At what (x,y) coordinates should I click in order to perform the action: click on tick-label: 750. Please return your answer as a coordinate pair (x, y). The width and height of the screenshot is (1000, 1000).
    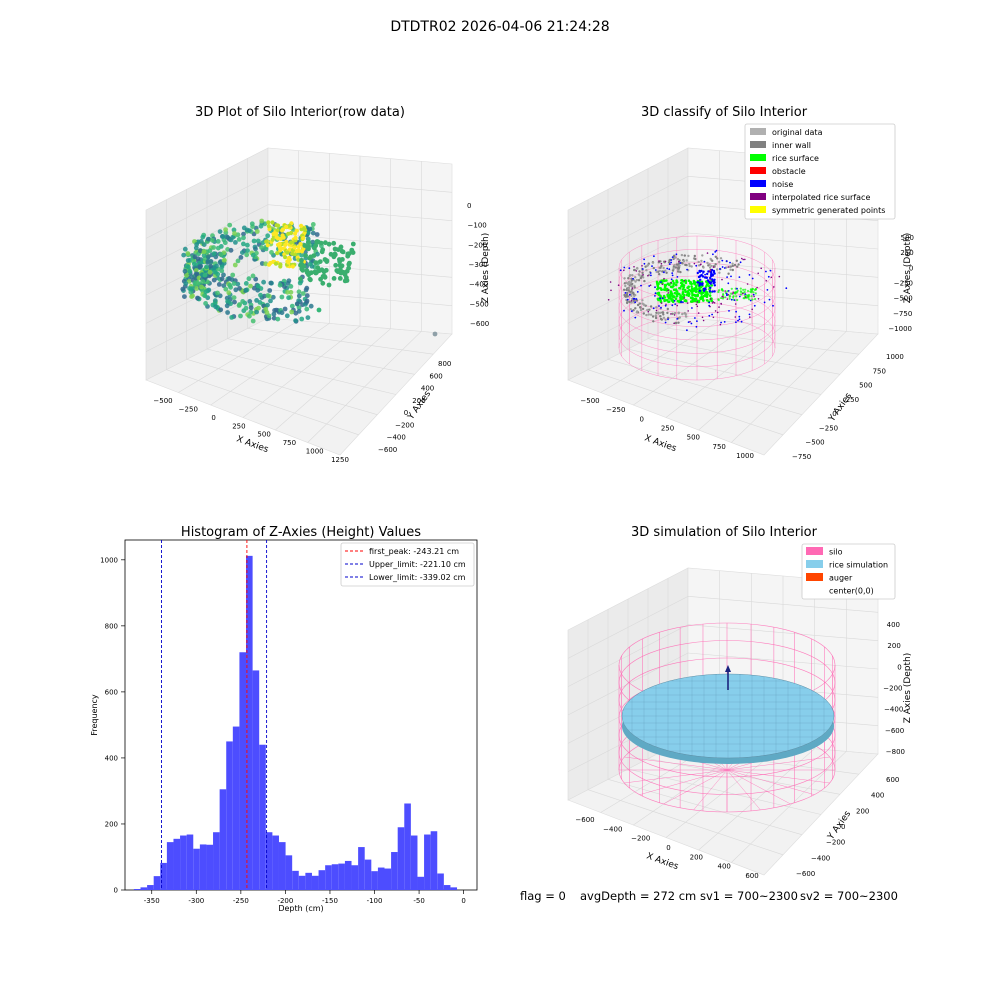
    Looking at the image, I should click on (289, 443).